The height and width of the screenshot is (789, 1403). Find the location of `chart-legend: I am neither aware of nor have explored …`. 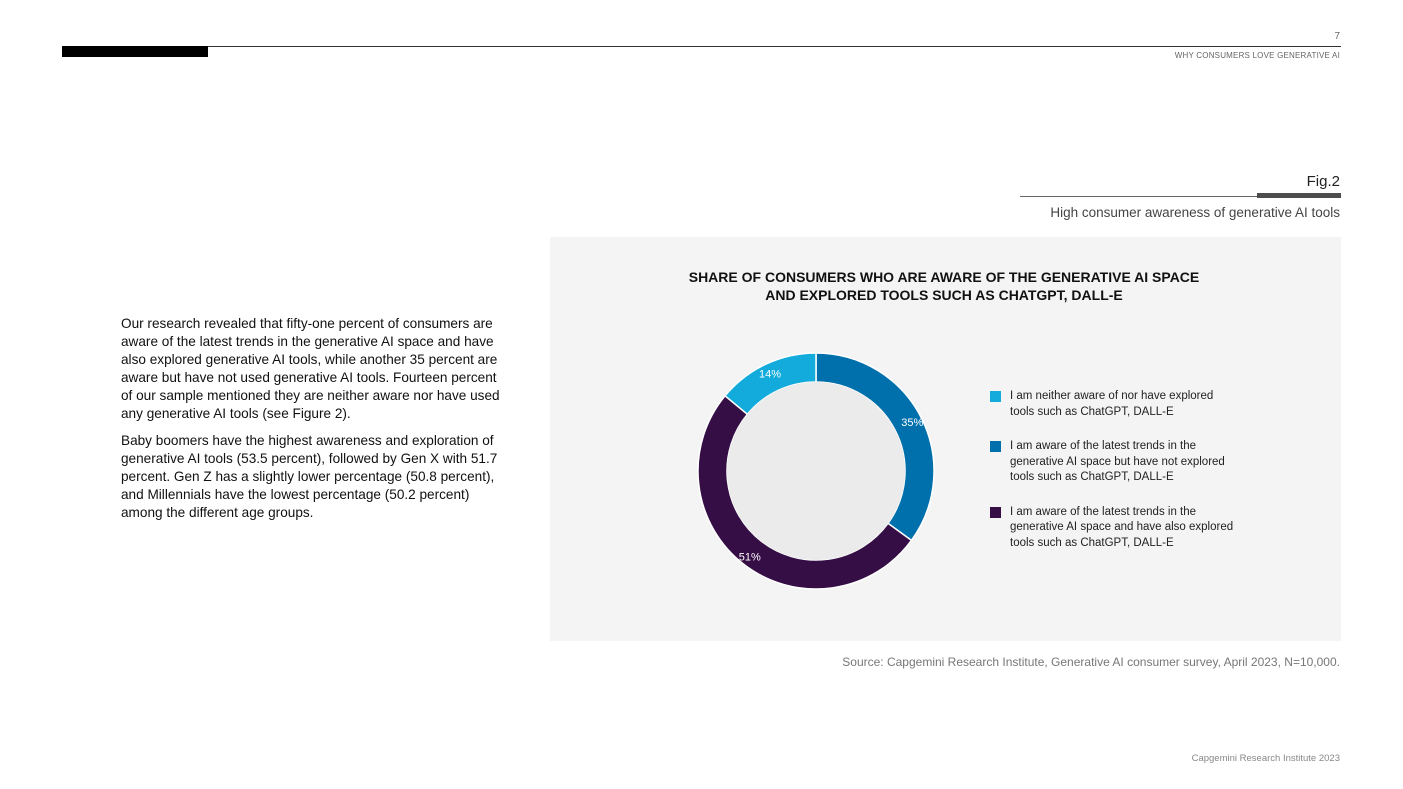

chart-legend: I am neither aware of nor have explored … is located at coordinates (1140, 479).